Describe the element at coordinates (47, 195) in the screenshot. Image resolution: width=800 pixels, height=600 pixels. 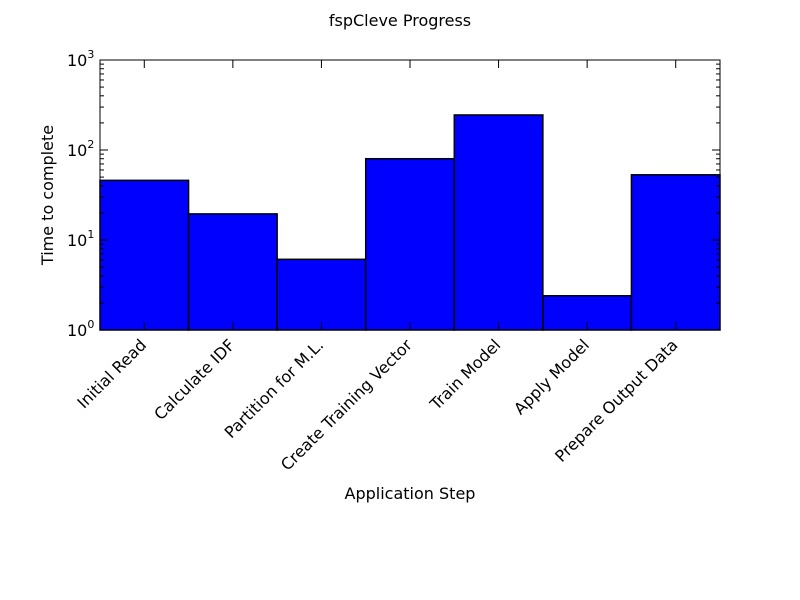
I see `y-axis-label: Time to complete` at that location.